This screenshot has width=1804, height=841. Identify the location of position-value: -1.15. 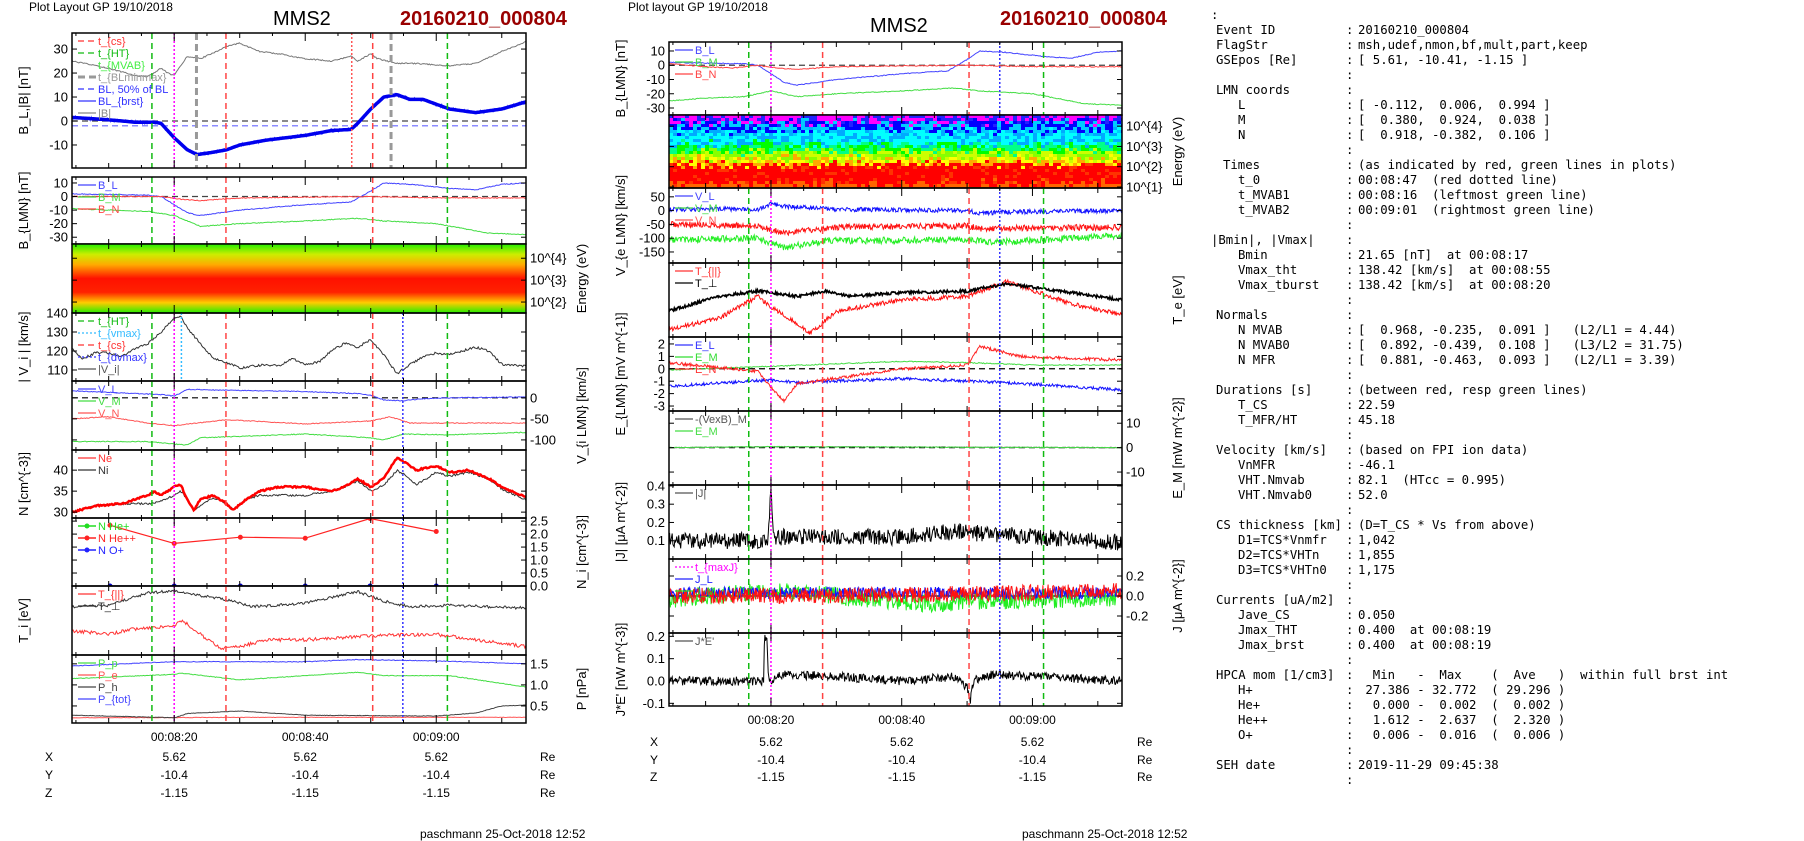
(175, 793).